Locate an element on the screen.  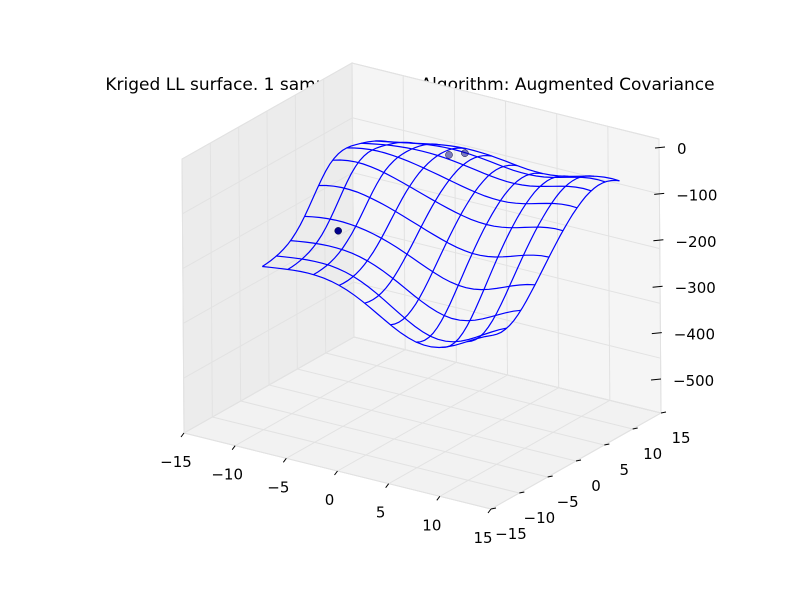
y-tick-label: −5 is located at coordinates (568, 502).